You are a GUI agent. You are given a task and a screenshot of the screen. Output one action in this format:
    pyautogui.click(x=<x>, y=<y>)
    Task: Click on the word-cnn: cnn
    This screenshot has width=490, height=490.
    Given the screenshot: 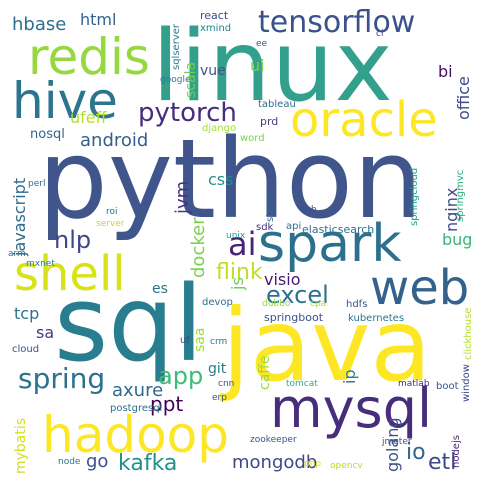 What is the action you would take?
    pyautogui.click(x=226, y=384)
    